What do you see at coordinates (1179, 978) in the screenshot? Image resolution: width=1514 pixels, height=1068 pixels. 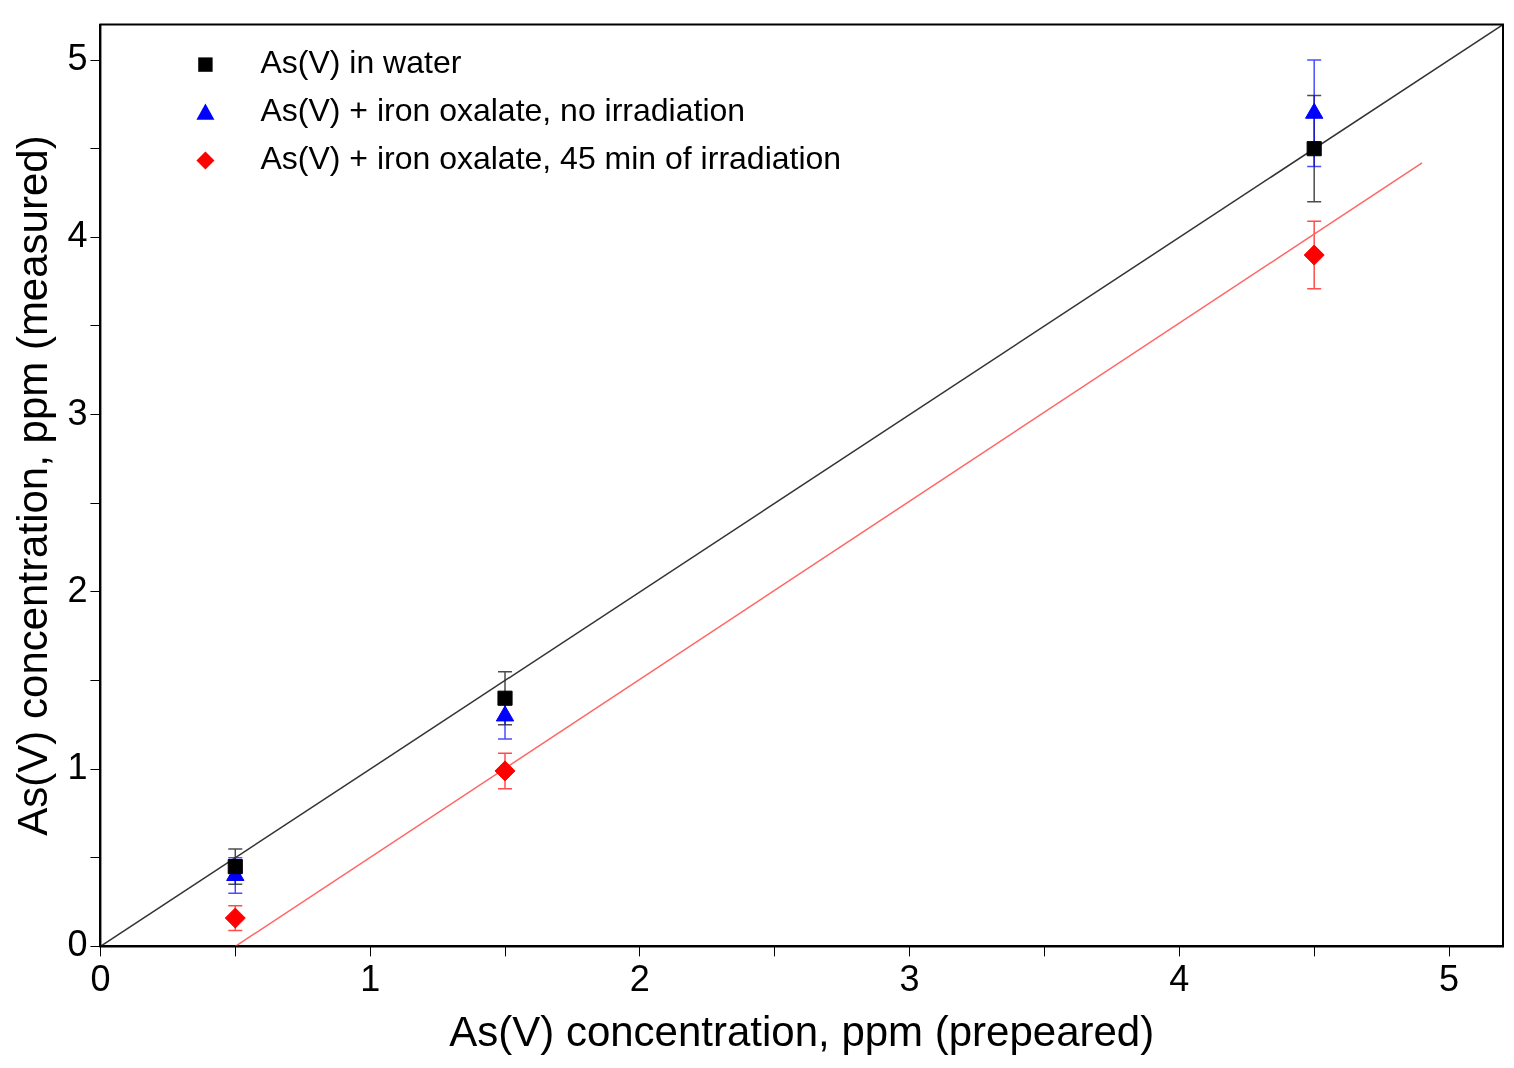 I see `x-tick-label: 4` at bounding box center [1179, 978].